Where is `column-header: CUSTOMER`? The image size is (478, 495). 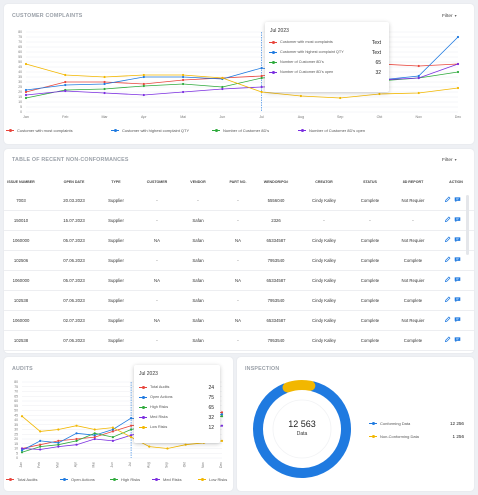
column-header: CUSTOMER is located at coordinates (157, 182).